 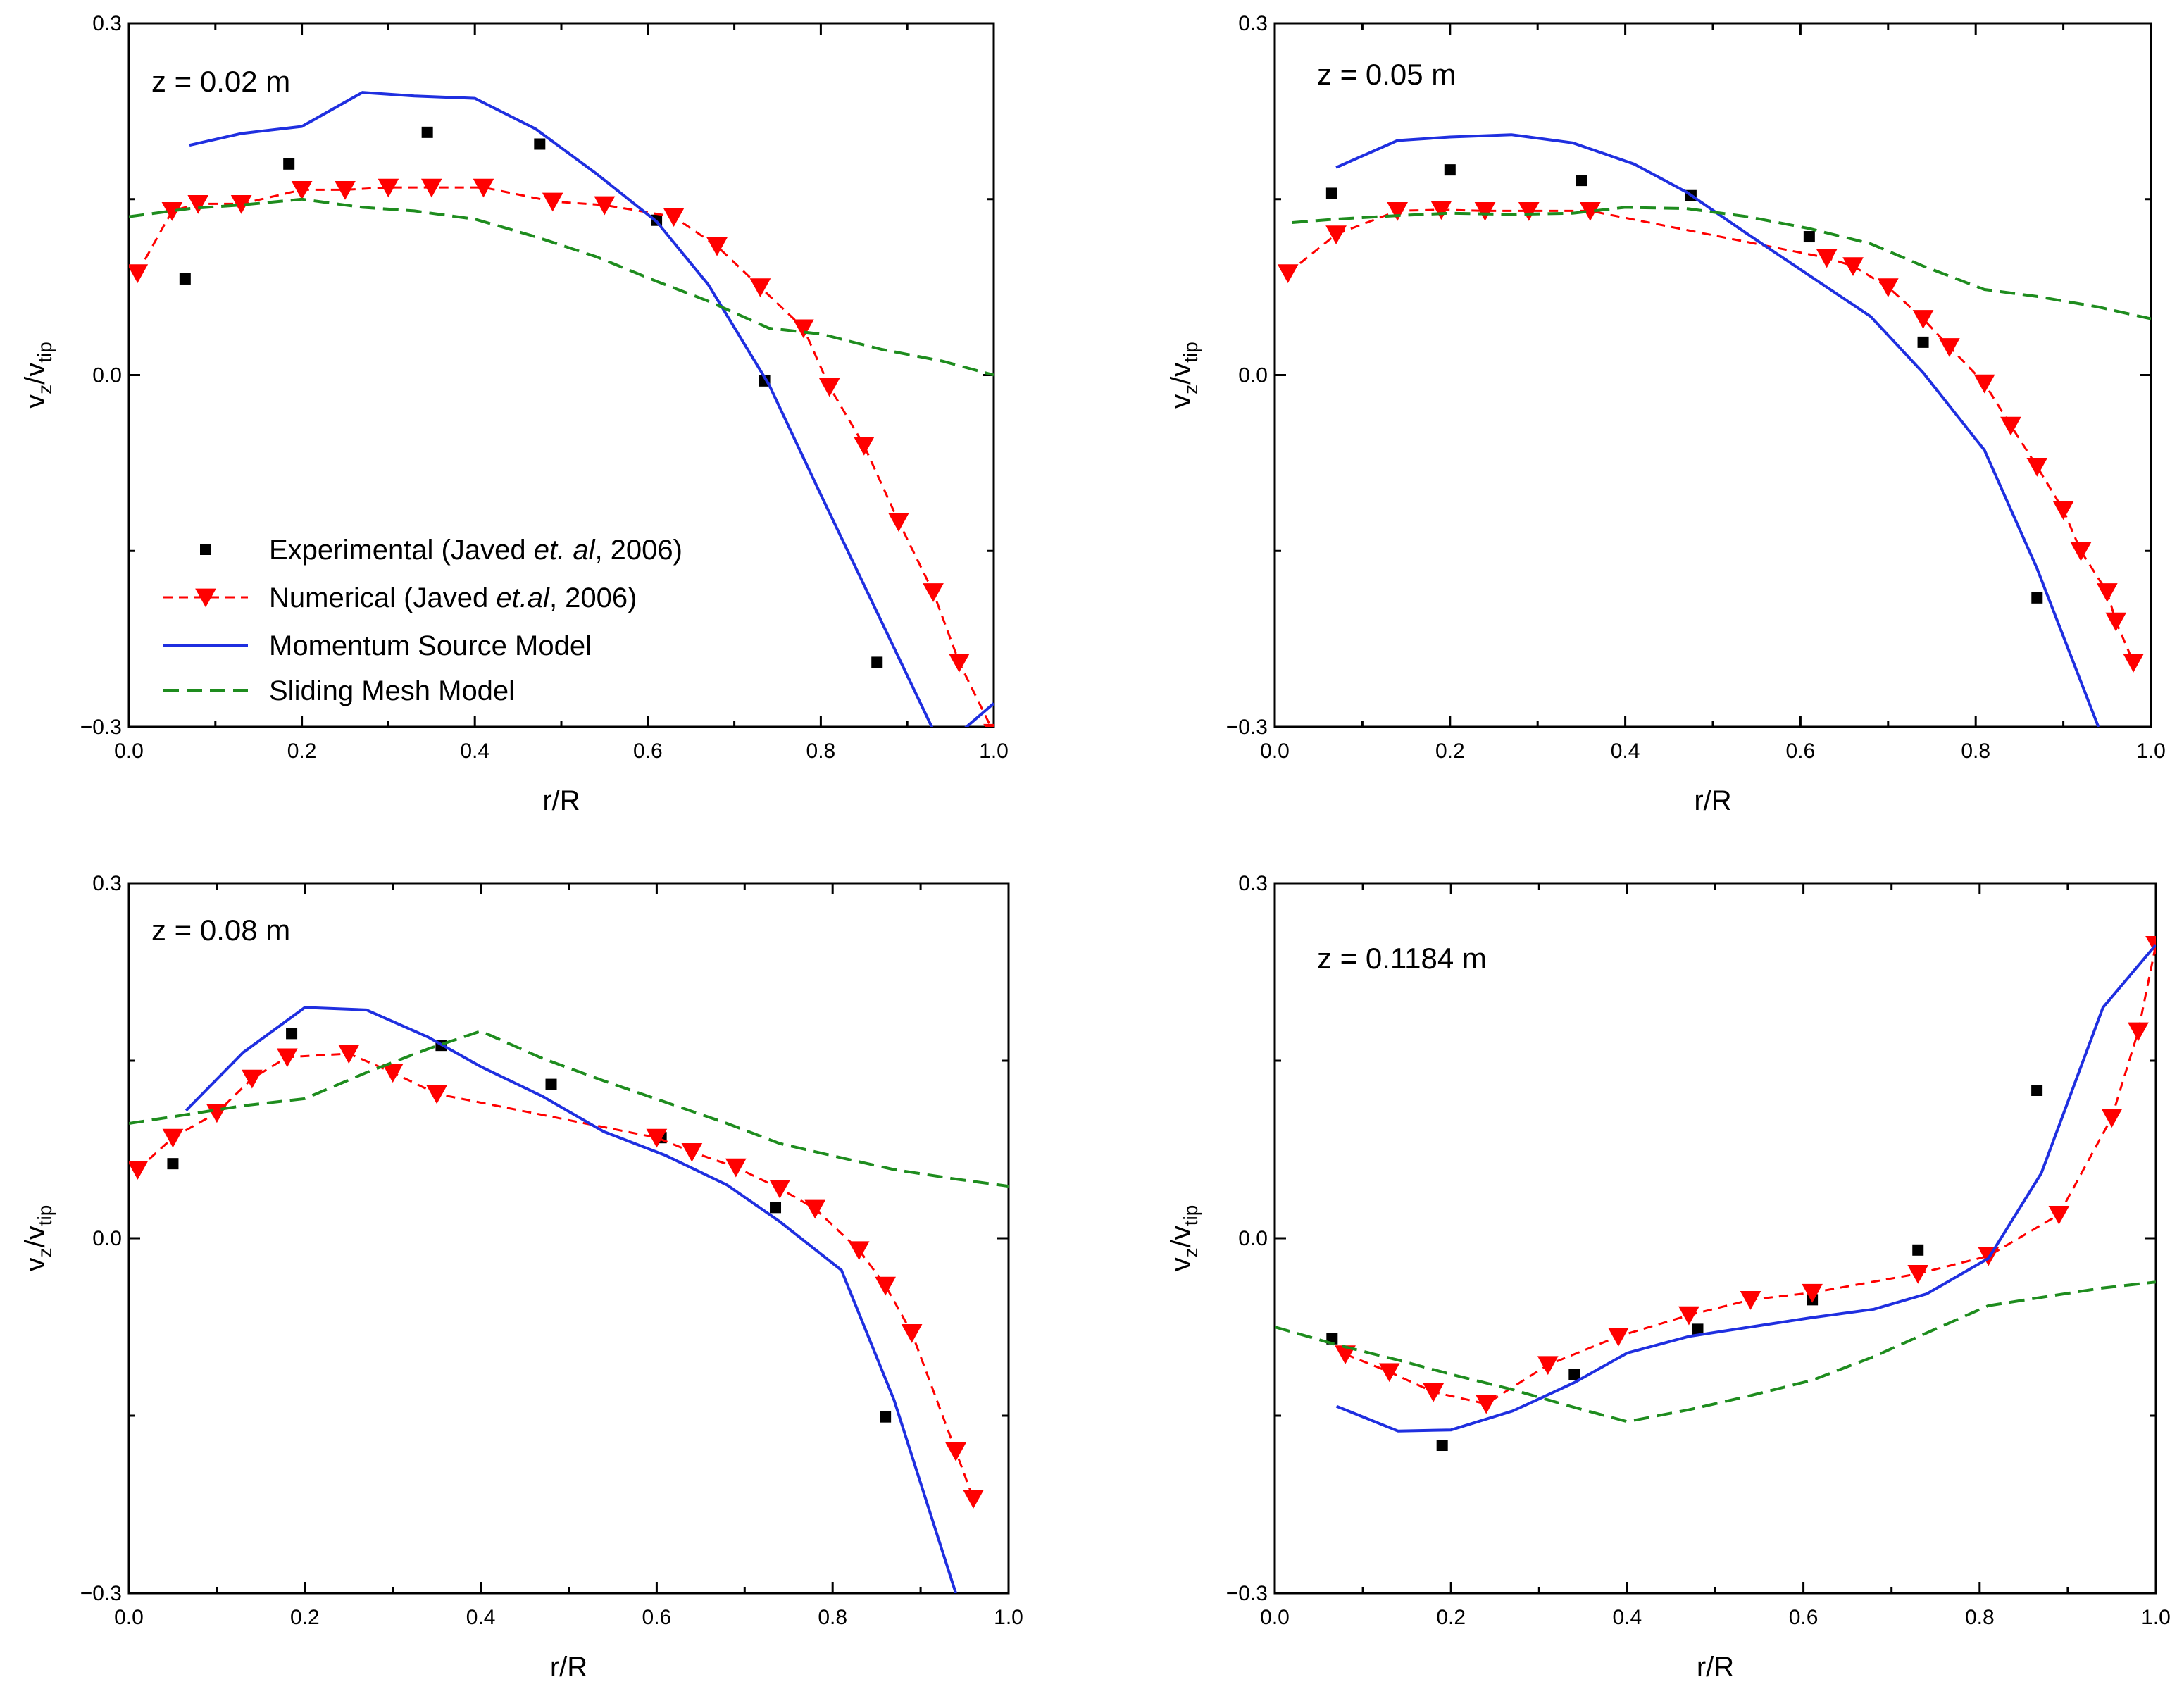 What do you see at coordinates (569, 1109) in the screenshot?
I see `series-sliding-mesh-line` at bounding box center [569, 1109].